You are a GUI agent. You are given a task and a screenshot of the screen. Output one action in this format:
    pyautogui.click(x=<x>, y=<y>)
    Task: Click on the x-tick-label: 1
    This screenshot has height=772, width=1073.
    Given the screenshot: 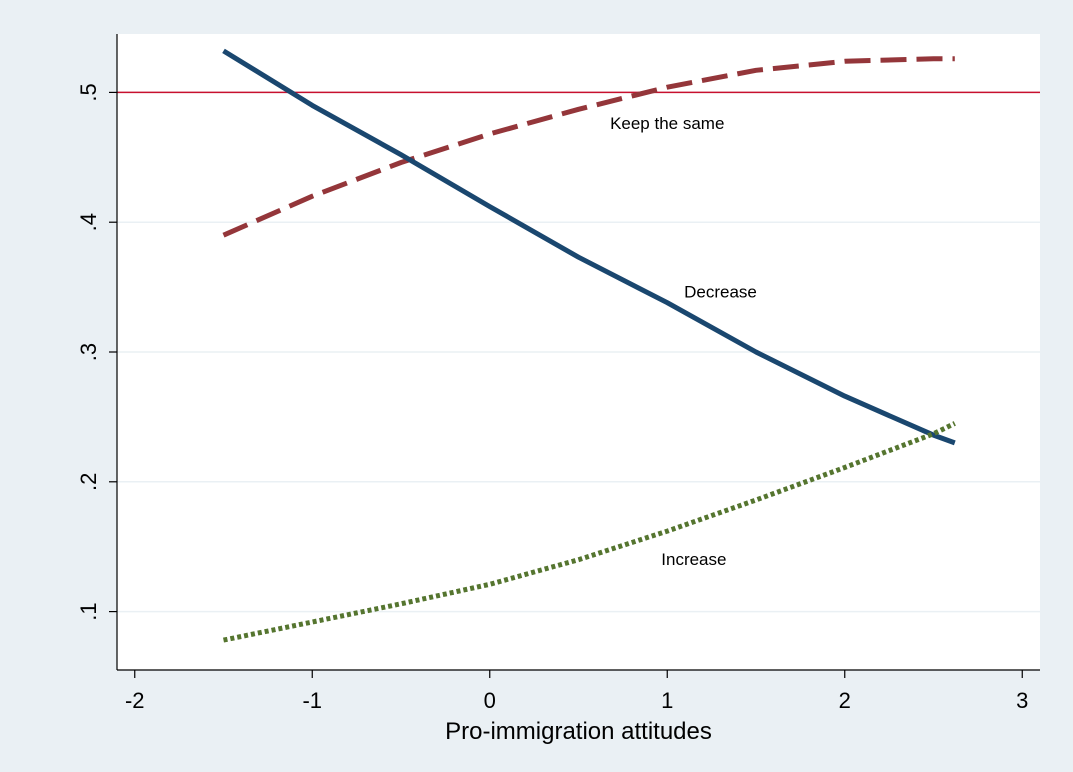 What is the action you would take?
    pyautogui.click(x=667, y=700)
    